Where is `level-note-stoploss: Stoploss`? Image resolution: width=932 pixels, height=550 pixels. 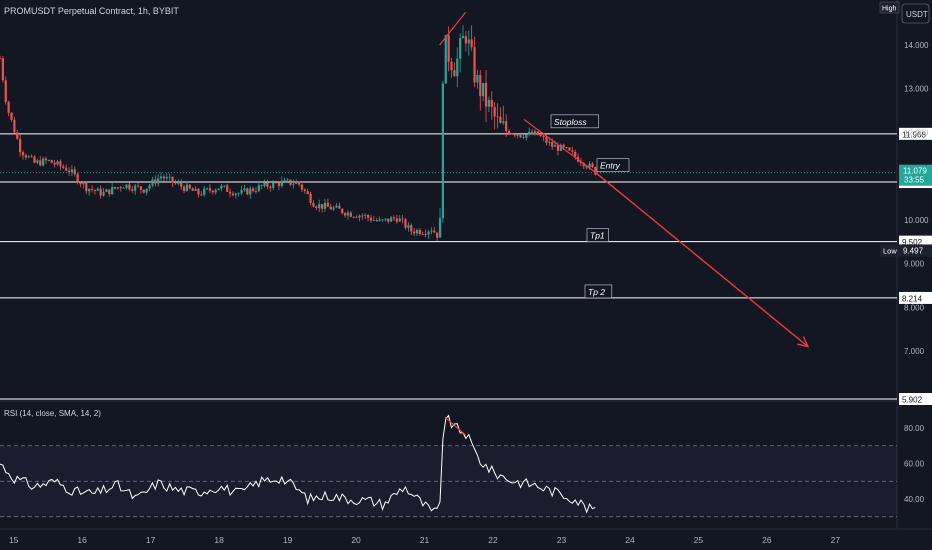 level-note-stoploss: Stoploss is located at coordinates (574, 121).